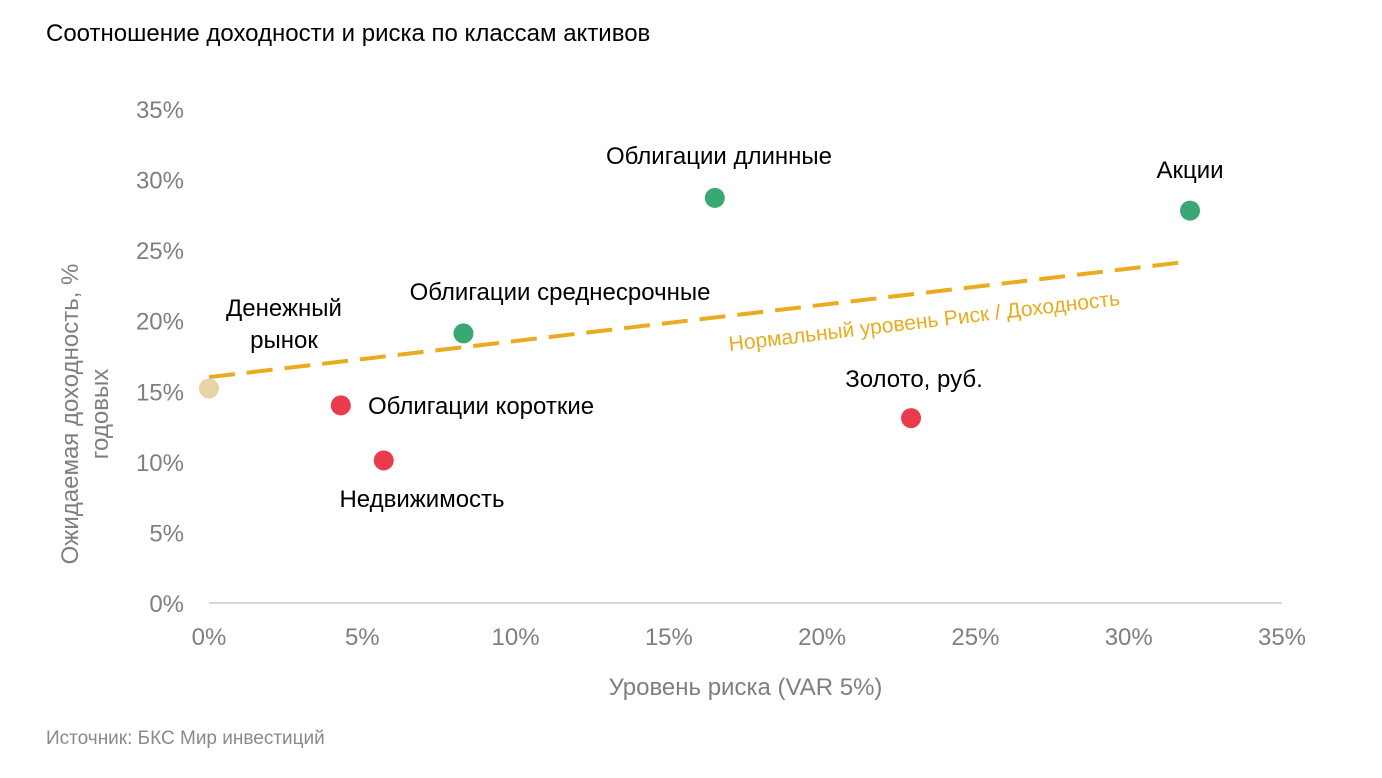 The width and height of the screenshot is (1382, 778). What do you see at coordinates (699, 319) in the screenshot?
I see `trend-line` at bounding box center [699, 319].